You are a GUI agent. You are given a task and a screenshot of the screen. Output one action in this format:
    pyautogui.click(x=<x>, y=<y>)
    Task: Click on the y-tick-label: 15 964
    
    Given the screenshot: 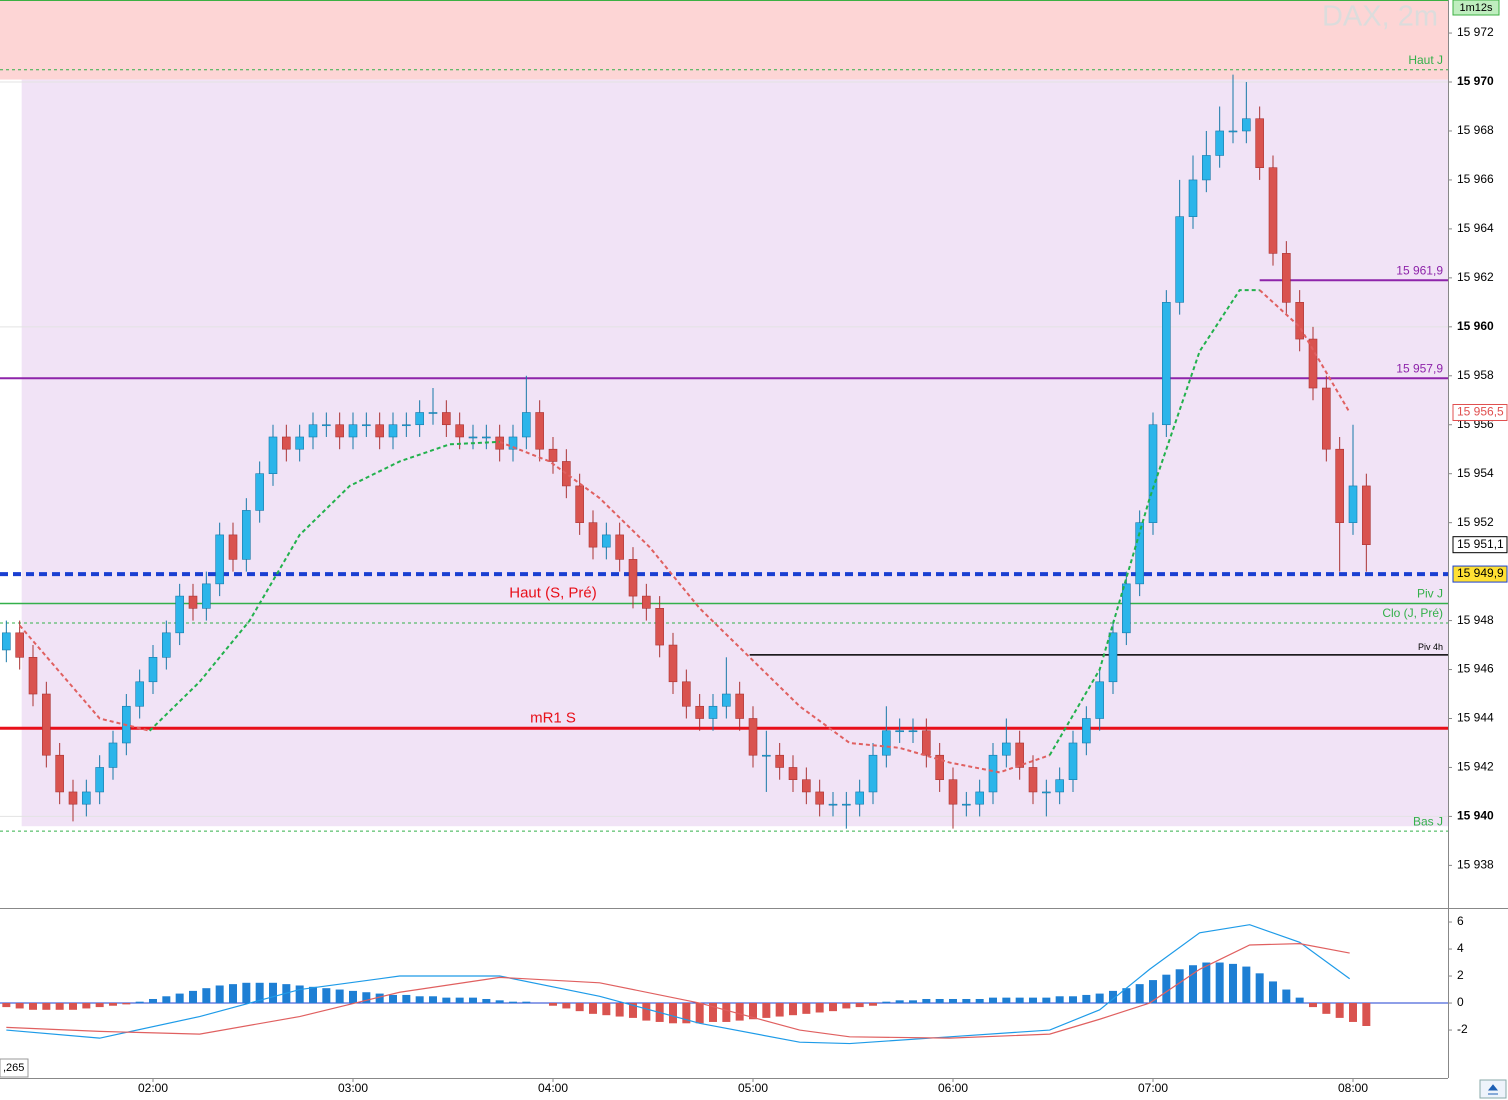 What is the action you would take?
    pyautogui.click(x=1475, y=228)
    